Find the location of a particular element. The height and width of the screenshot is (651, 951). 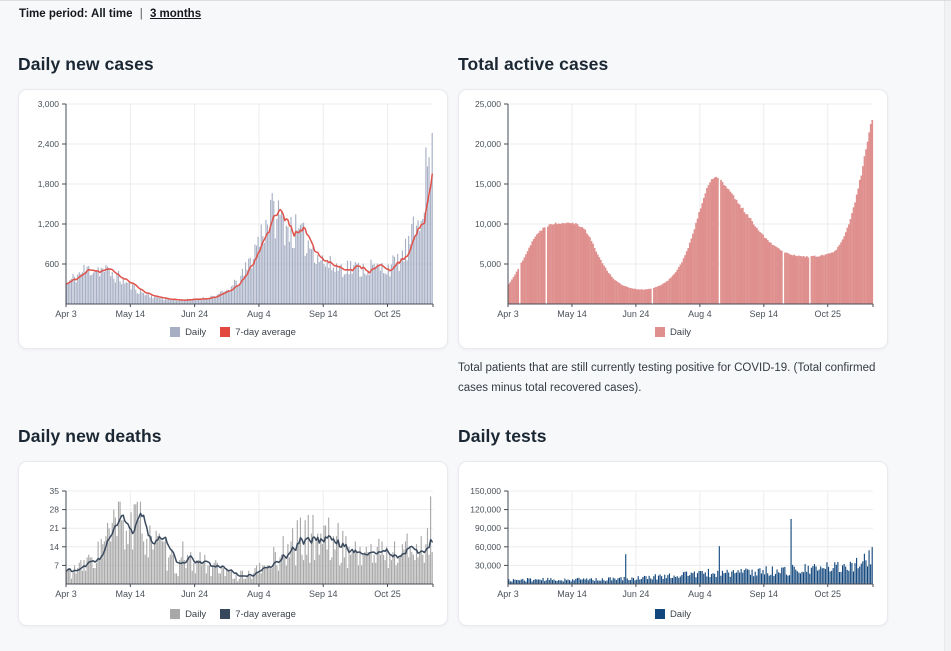

y-axis-labels: 30,000 60,000 90,000 120,000 150,000 is located at coordinates (485, 528).